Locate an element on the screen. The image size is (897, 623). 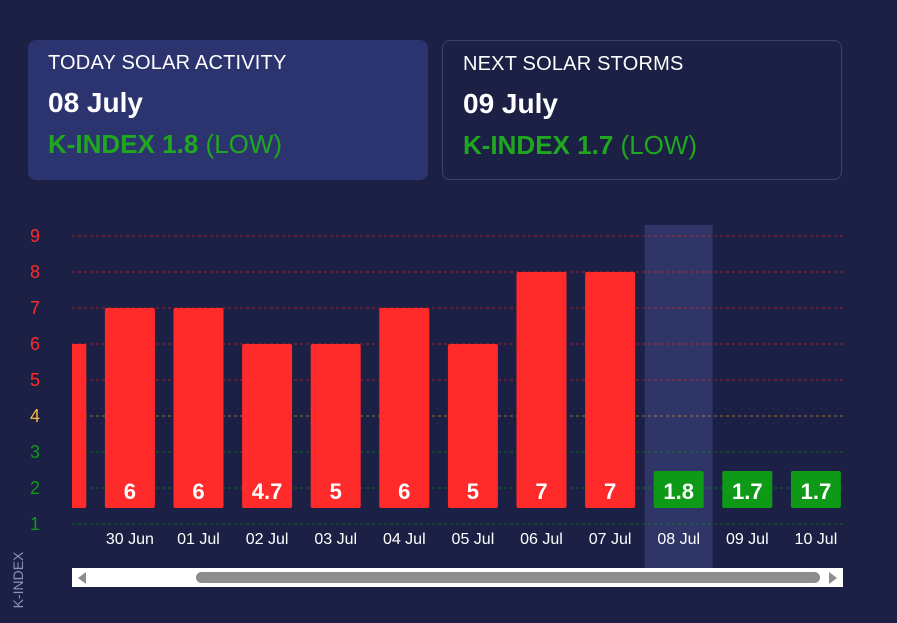
chart-scrollbar is located at coordinates (457, 577).